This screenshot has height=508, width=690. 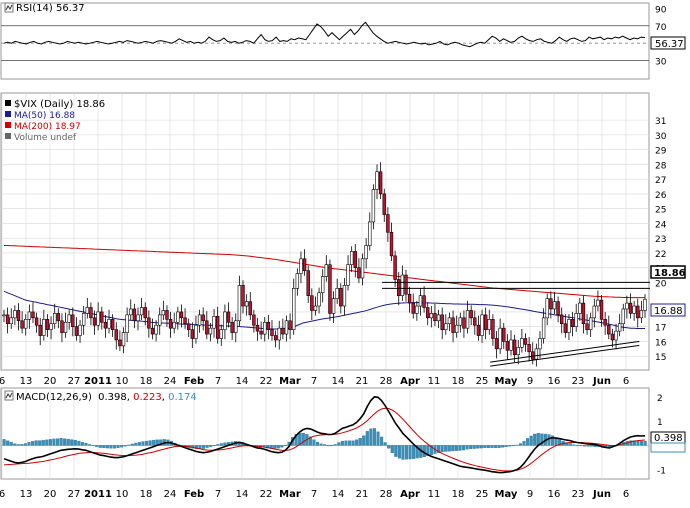 What do you see at coordinates (530, 494) in the screenshot?
I see `x-tick-bottom: 9` at bounding box center [530, 494].